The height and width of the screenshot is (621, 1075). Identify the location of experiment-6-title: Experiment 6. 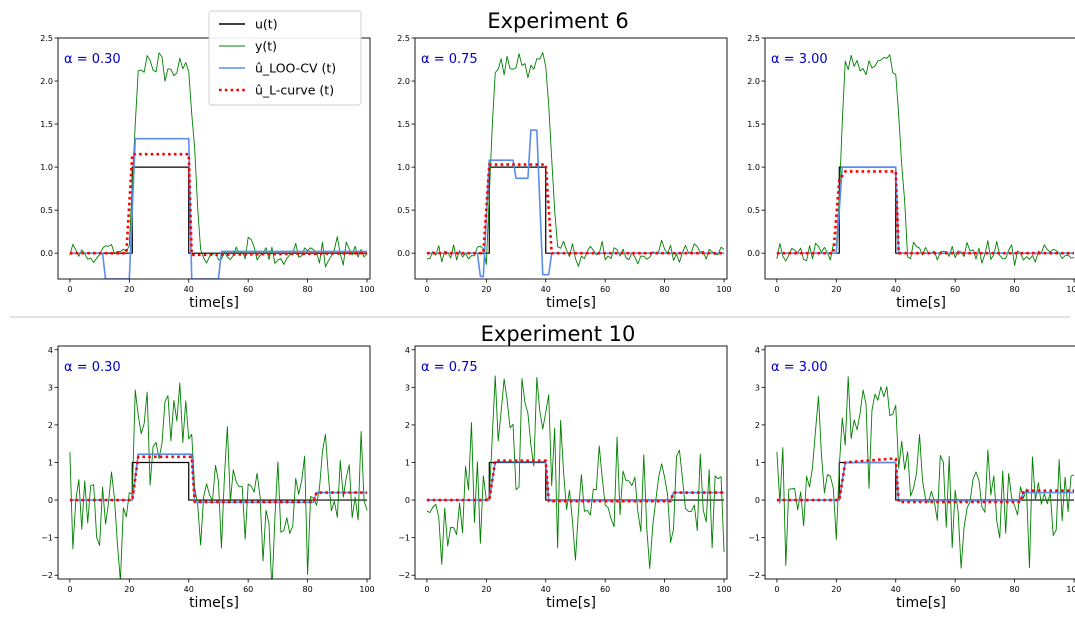
(557, 21).